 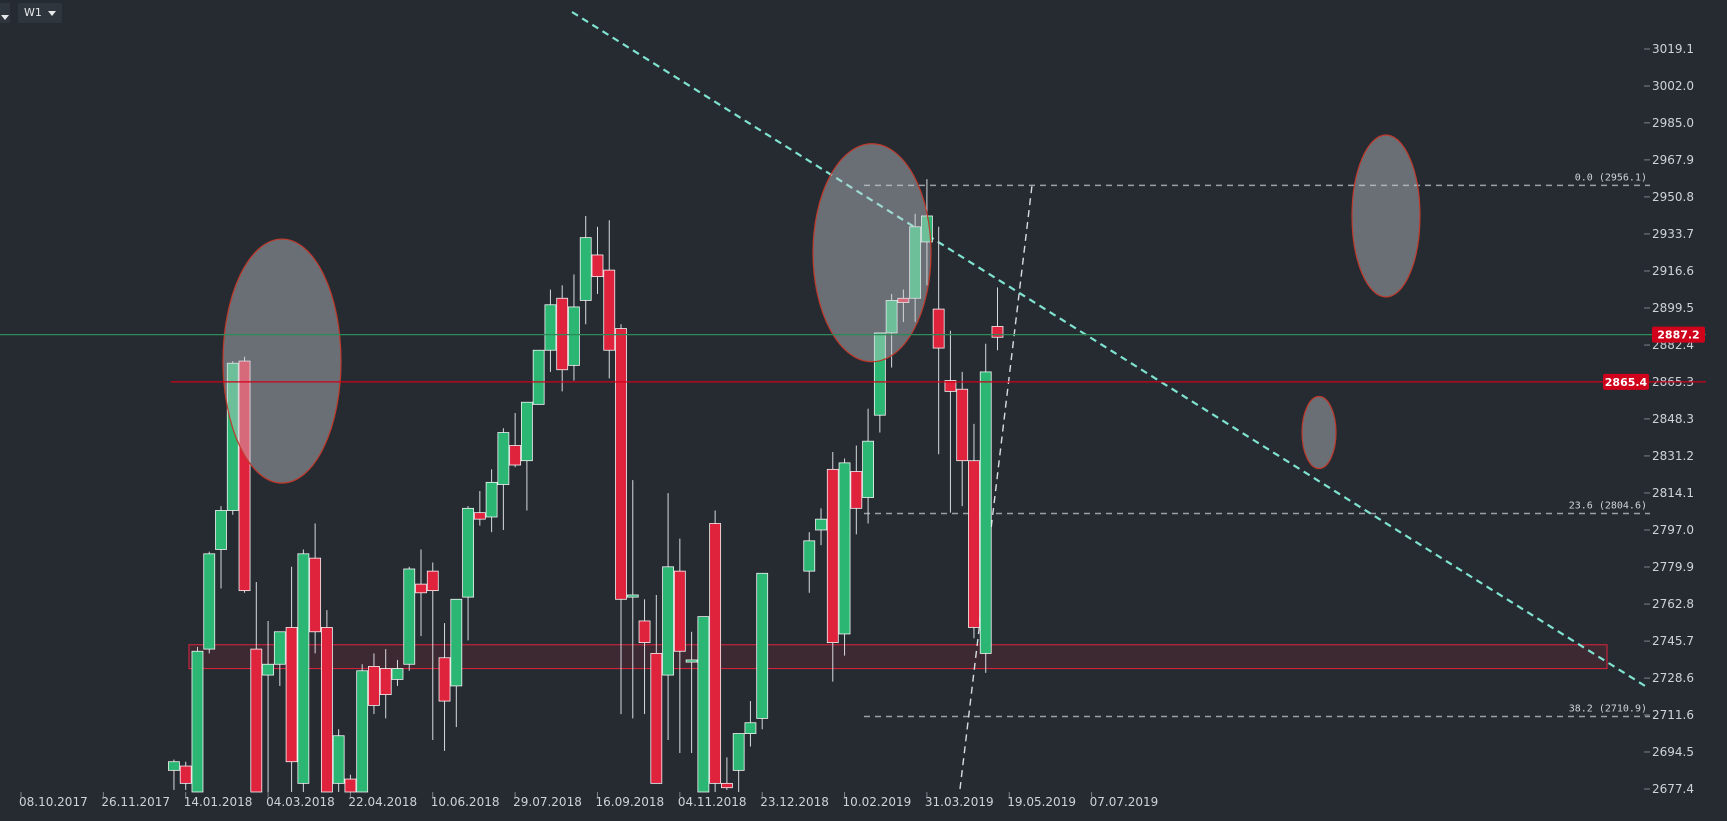 I want to click on x-tick-label: 23.12.2018, so click(x=794, y=802).